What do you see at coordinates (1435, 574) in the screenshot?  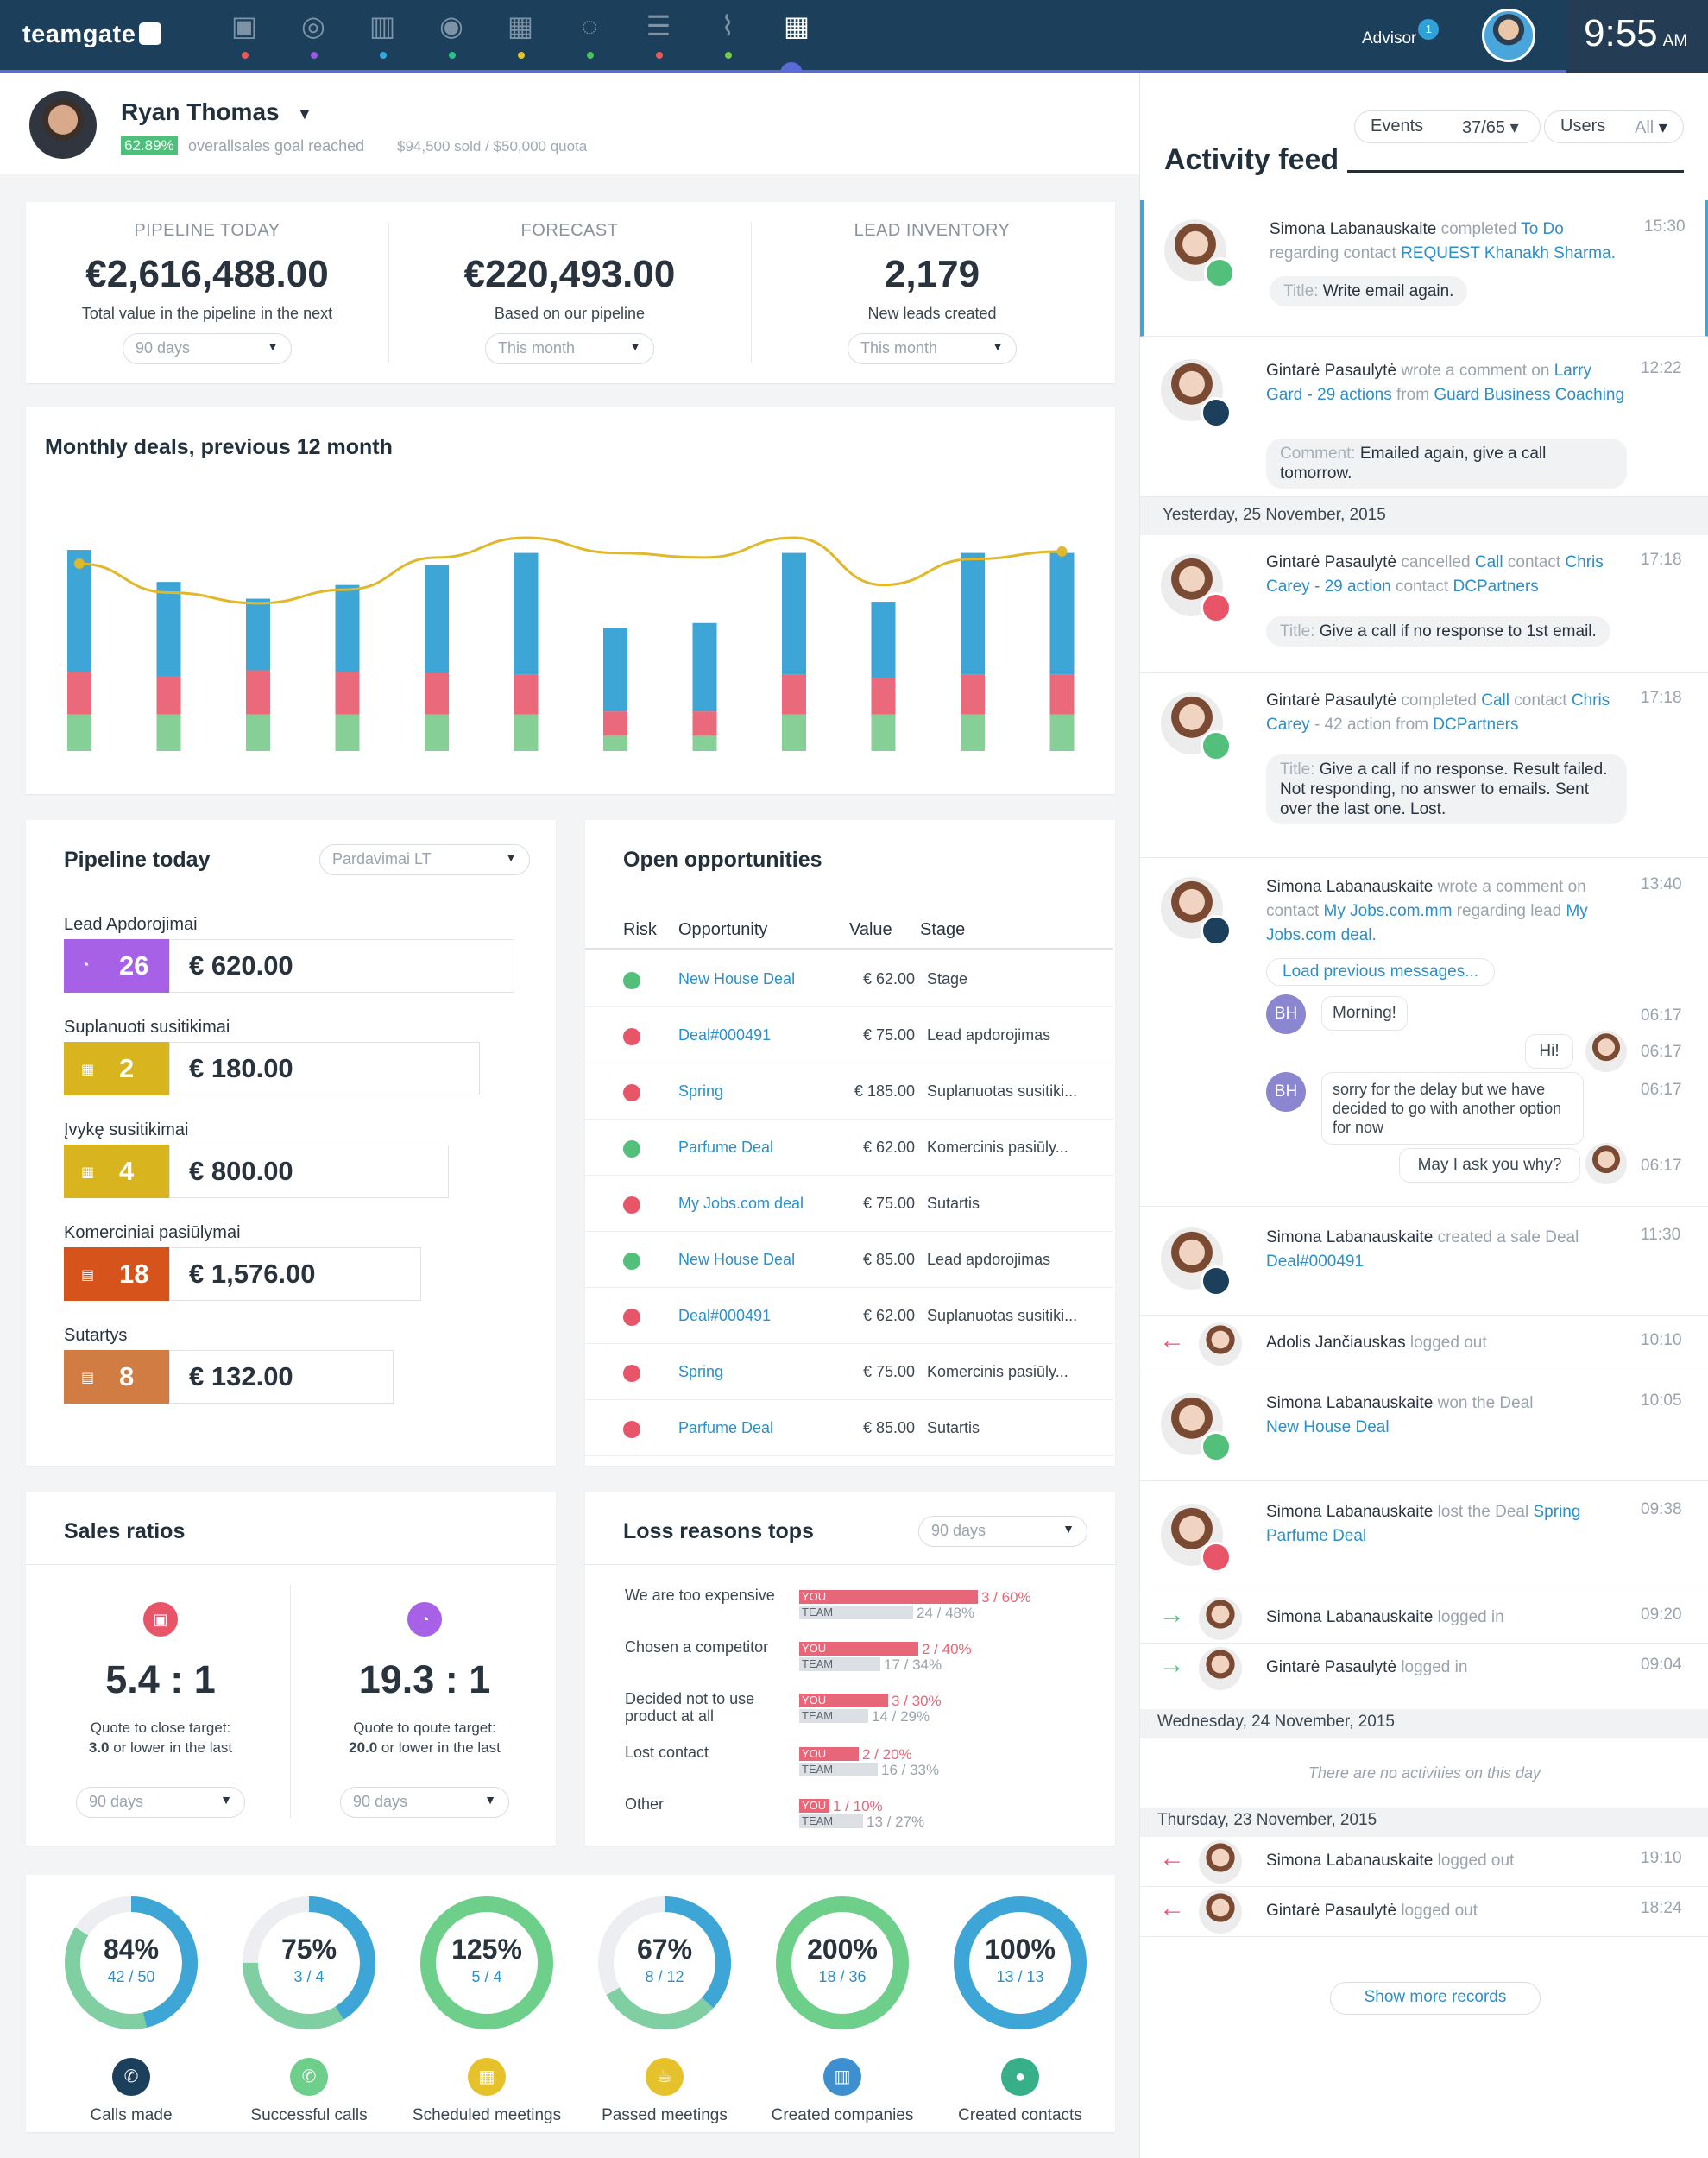 I see `feed-link: Chris Carey - 29 action` at bounding box center [1435, 574].